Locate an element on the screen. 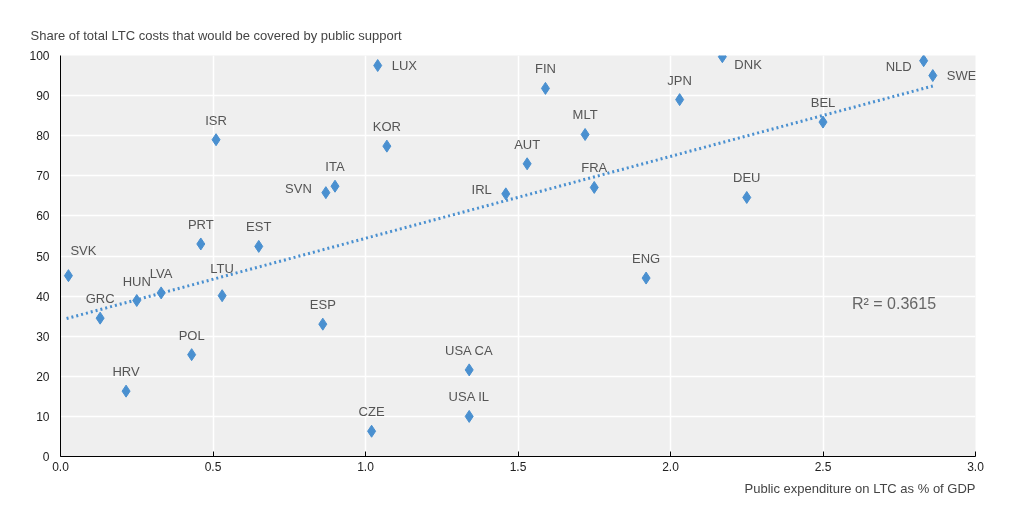 This screenshot has height=506, width=1015. annotation: NLD is located at coordinates (898, 67).